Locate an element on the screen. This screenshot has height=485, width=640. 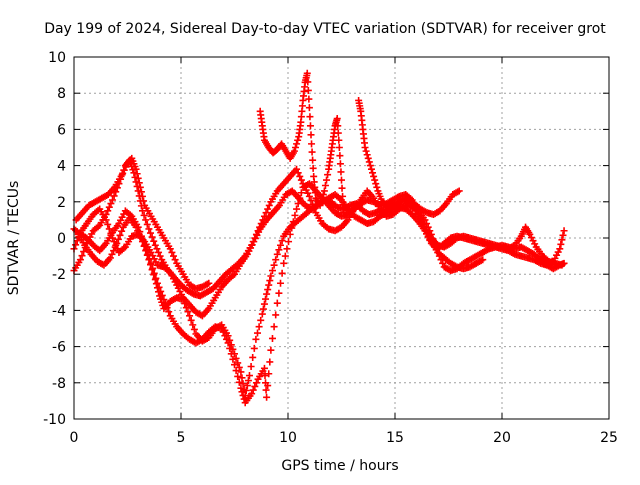
y-tick-label: -4 is located at coordinates (59, 311).